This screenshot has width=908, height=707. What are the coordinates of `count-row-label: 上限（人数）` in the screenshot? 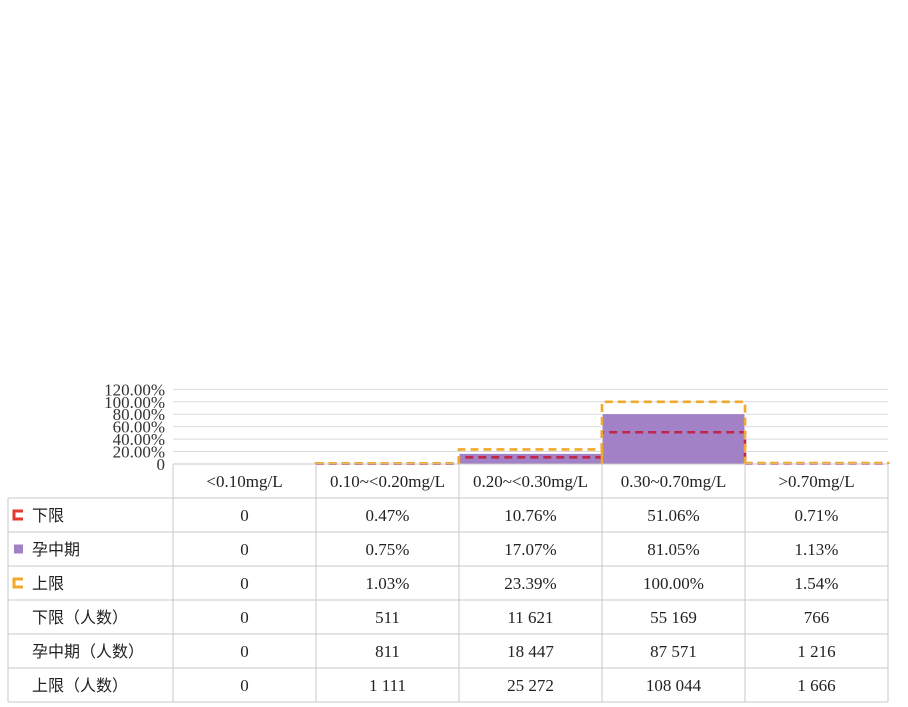 It's located at (80, 685).